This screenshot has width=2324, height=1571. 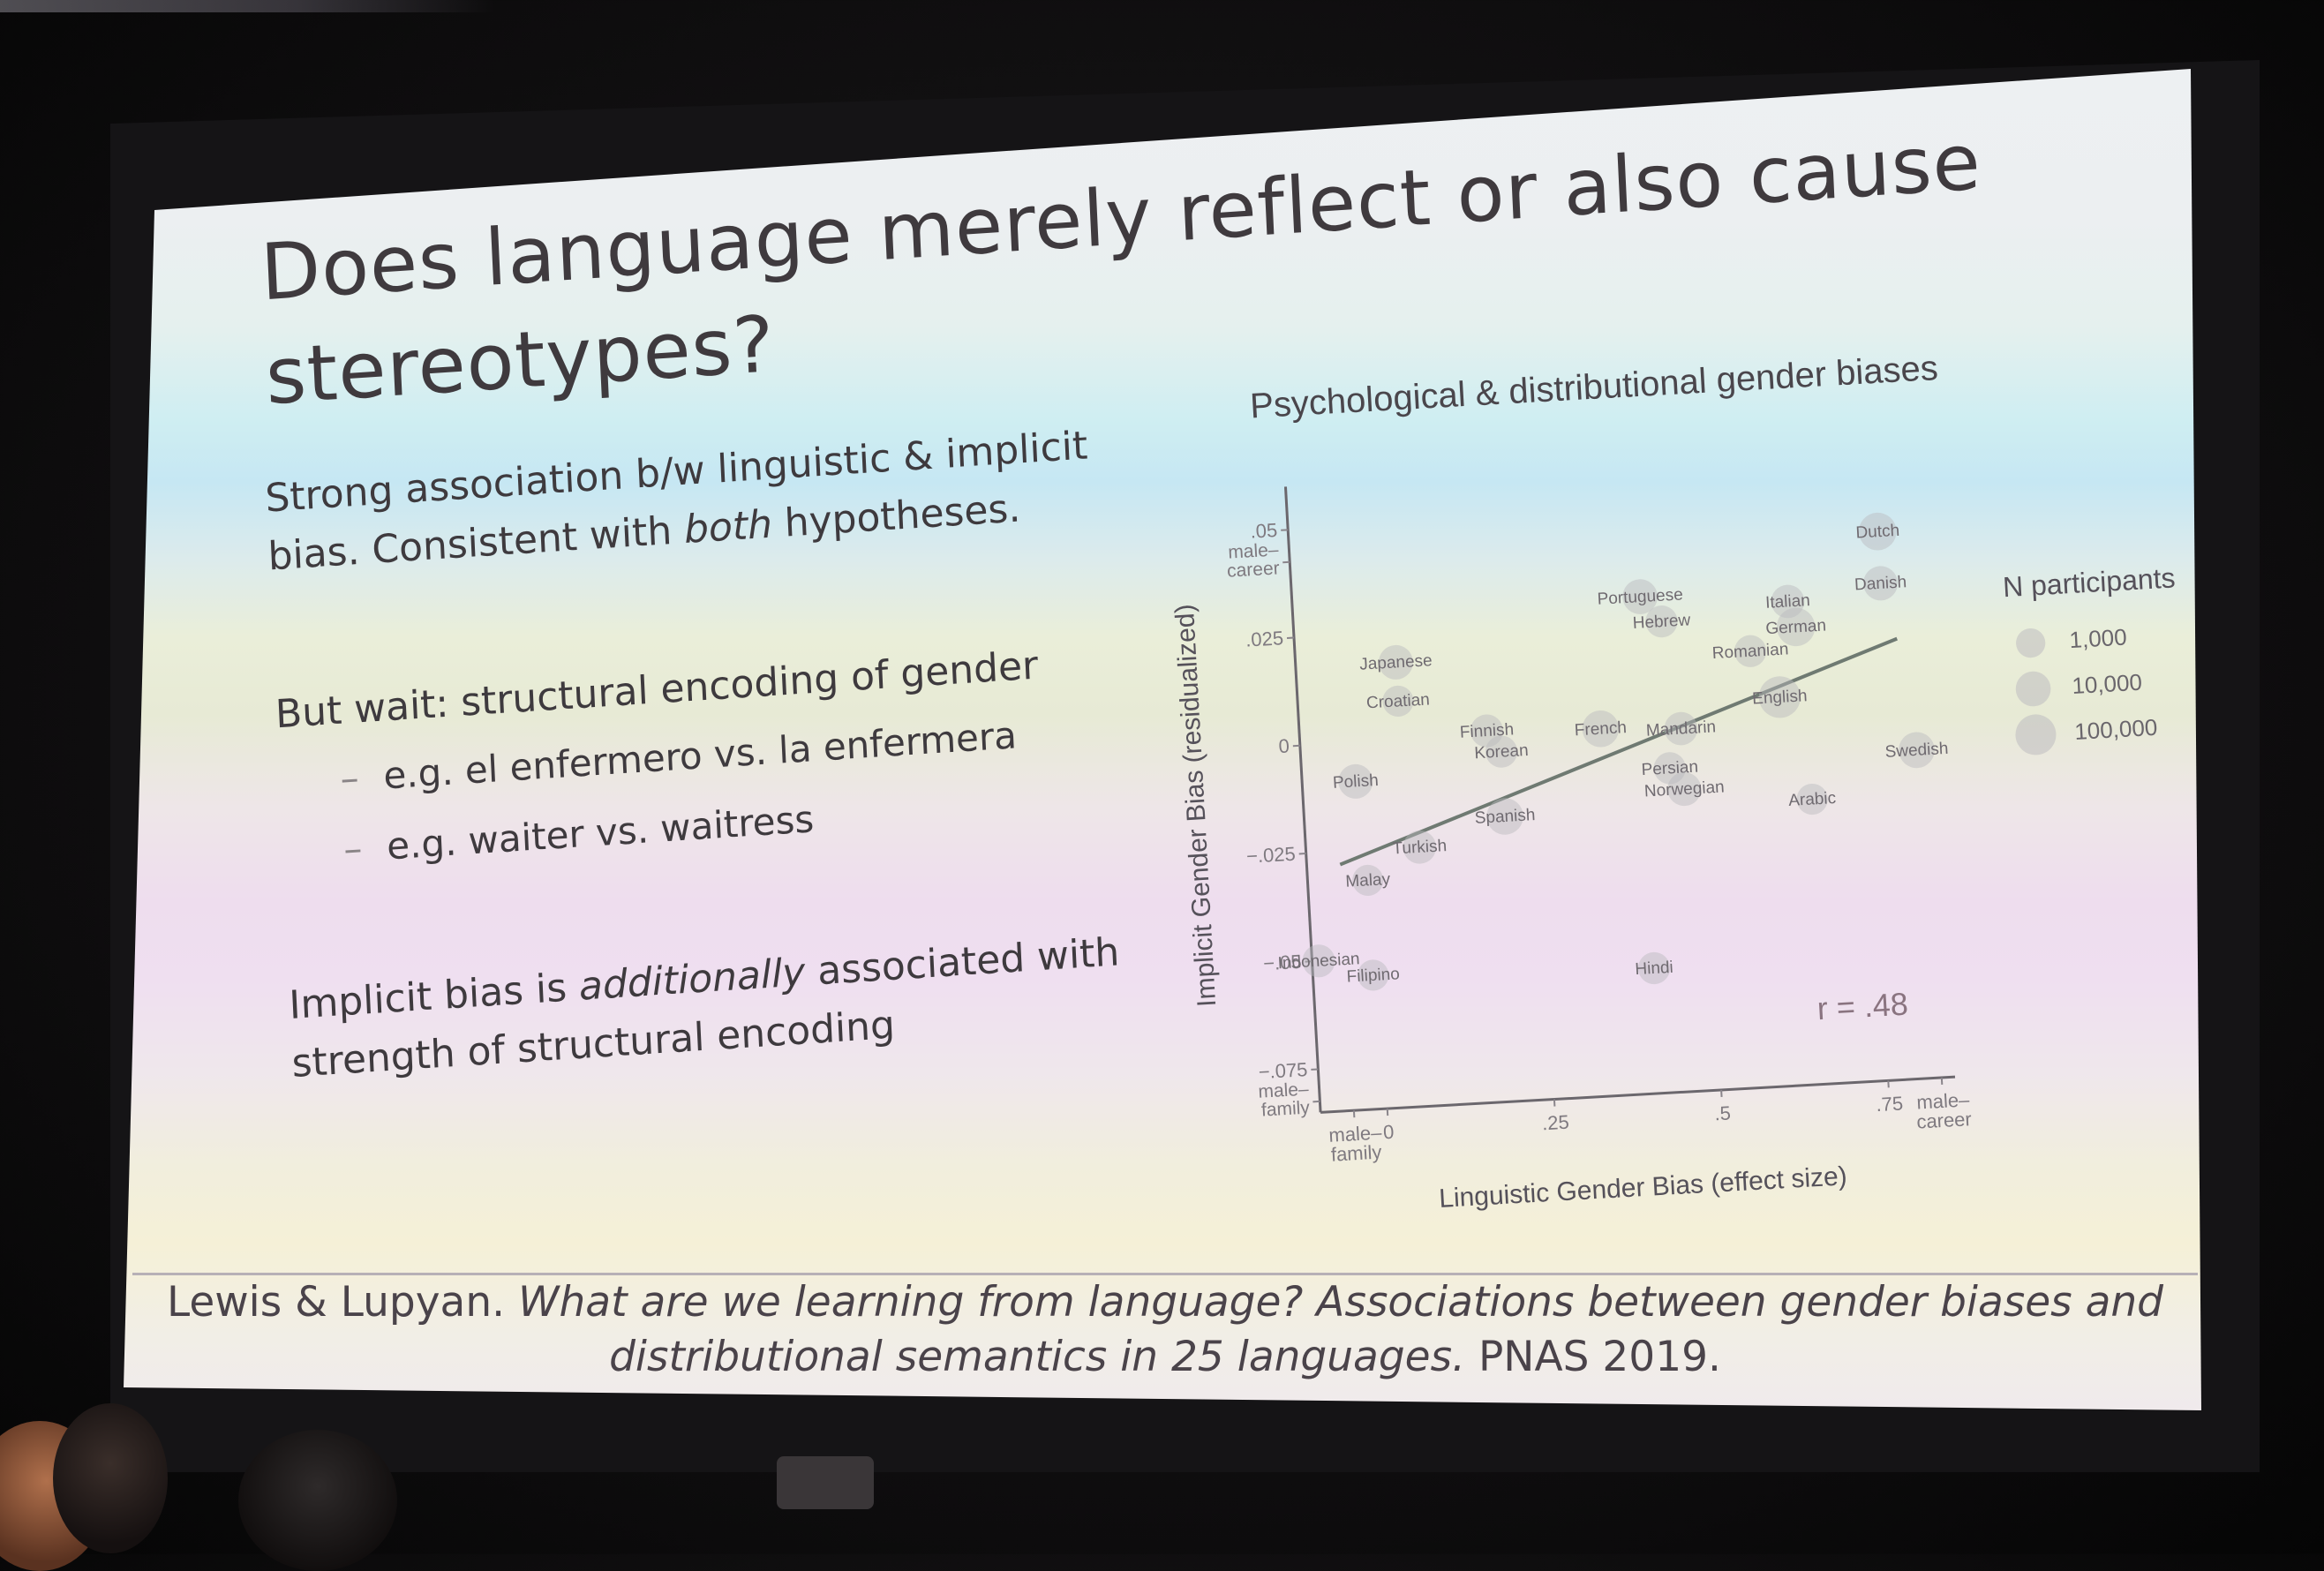 I want to click on legend-label: 10,000, so click(x=2107, y=684).